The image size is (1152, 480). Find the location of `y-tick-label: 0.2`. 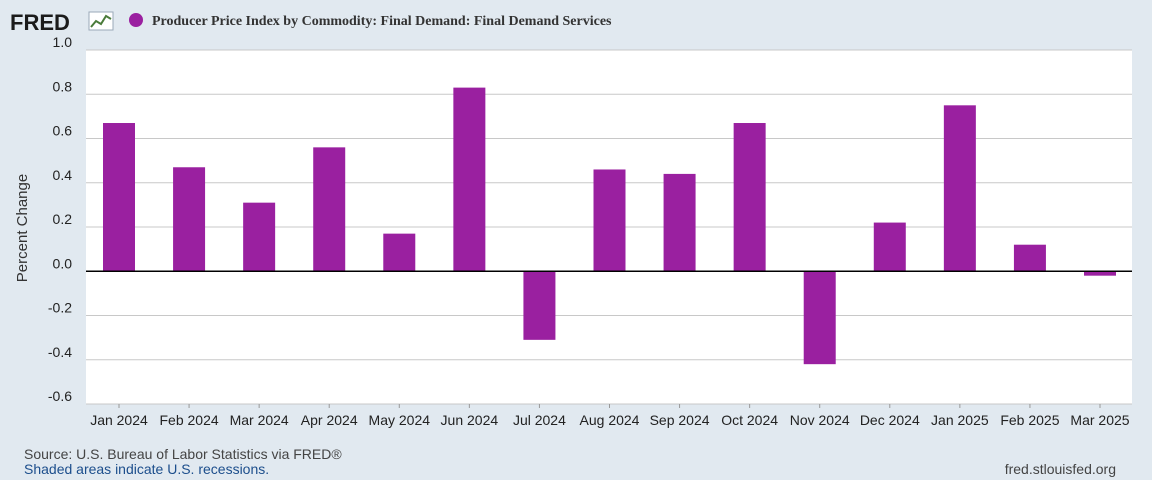

y-tick-label: 0.2 is located at coordinates (63, 219).